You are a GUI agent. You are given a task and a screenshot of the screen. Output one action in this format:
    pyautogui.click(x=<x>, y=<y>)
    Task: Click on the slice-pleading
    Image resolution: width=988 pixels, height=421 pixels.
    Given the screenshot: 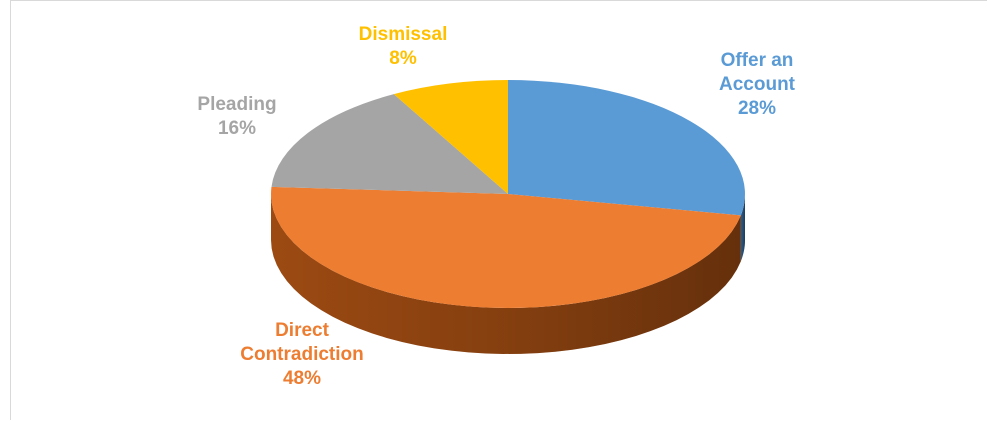 What is the action you would take?
    pyautogui.click(x=389, y=144)
    